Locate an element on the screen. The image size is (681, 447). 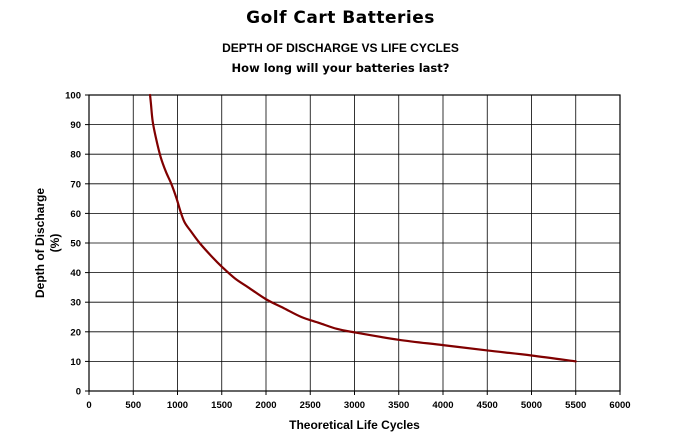
y-tick-label: 50 is located at coordinates (75, 244).